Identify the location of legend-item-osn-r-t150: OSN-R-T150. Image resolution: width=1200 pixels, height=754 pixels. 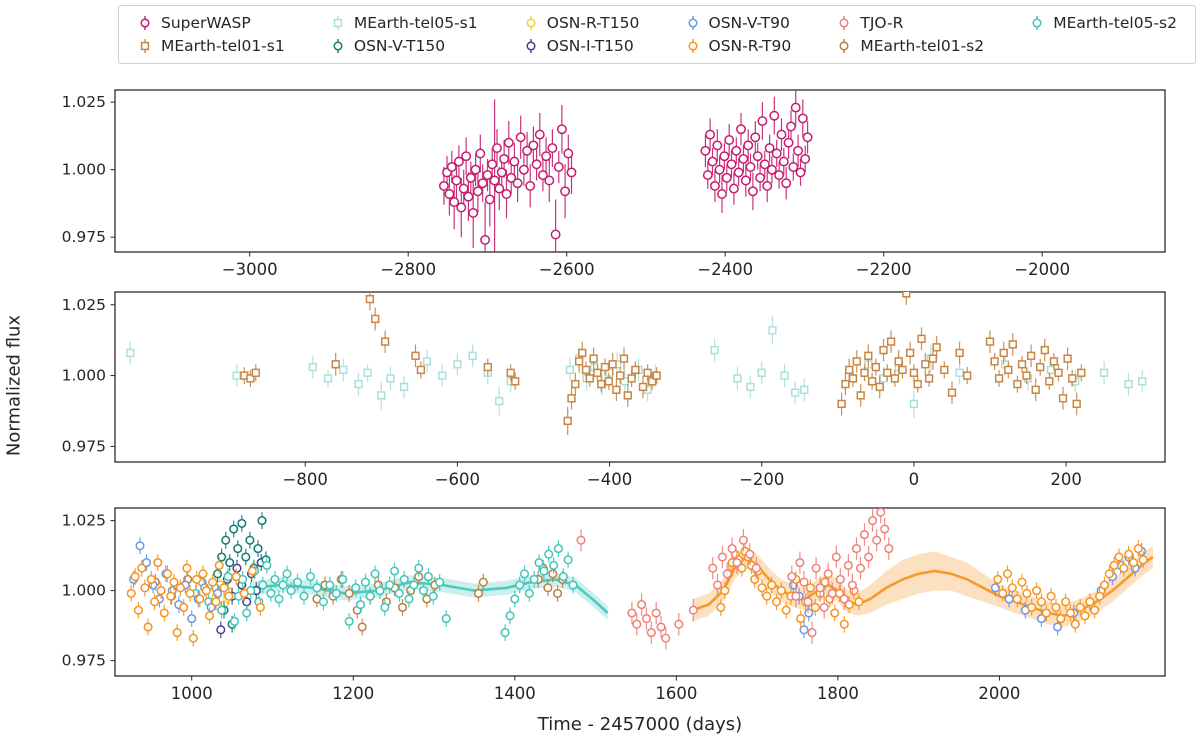
(581, 23).